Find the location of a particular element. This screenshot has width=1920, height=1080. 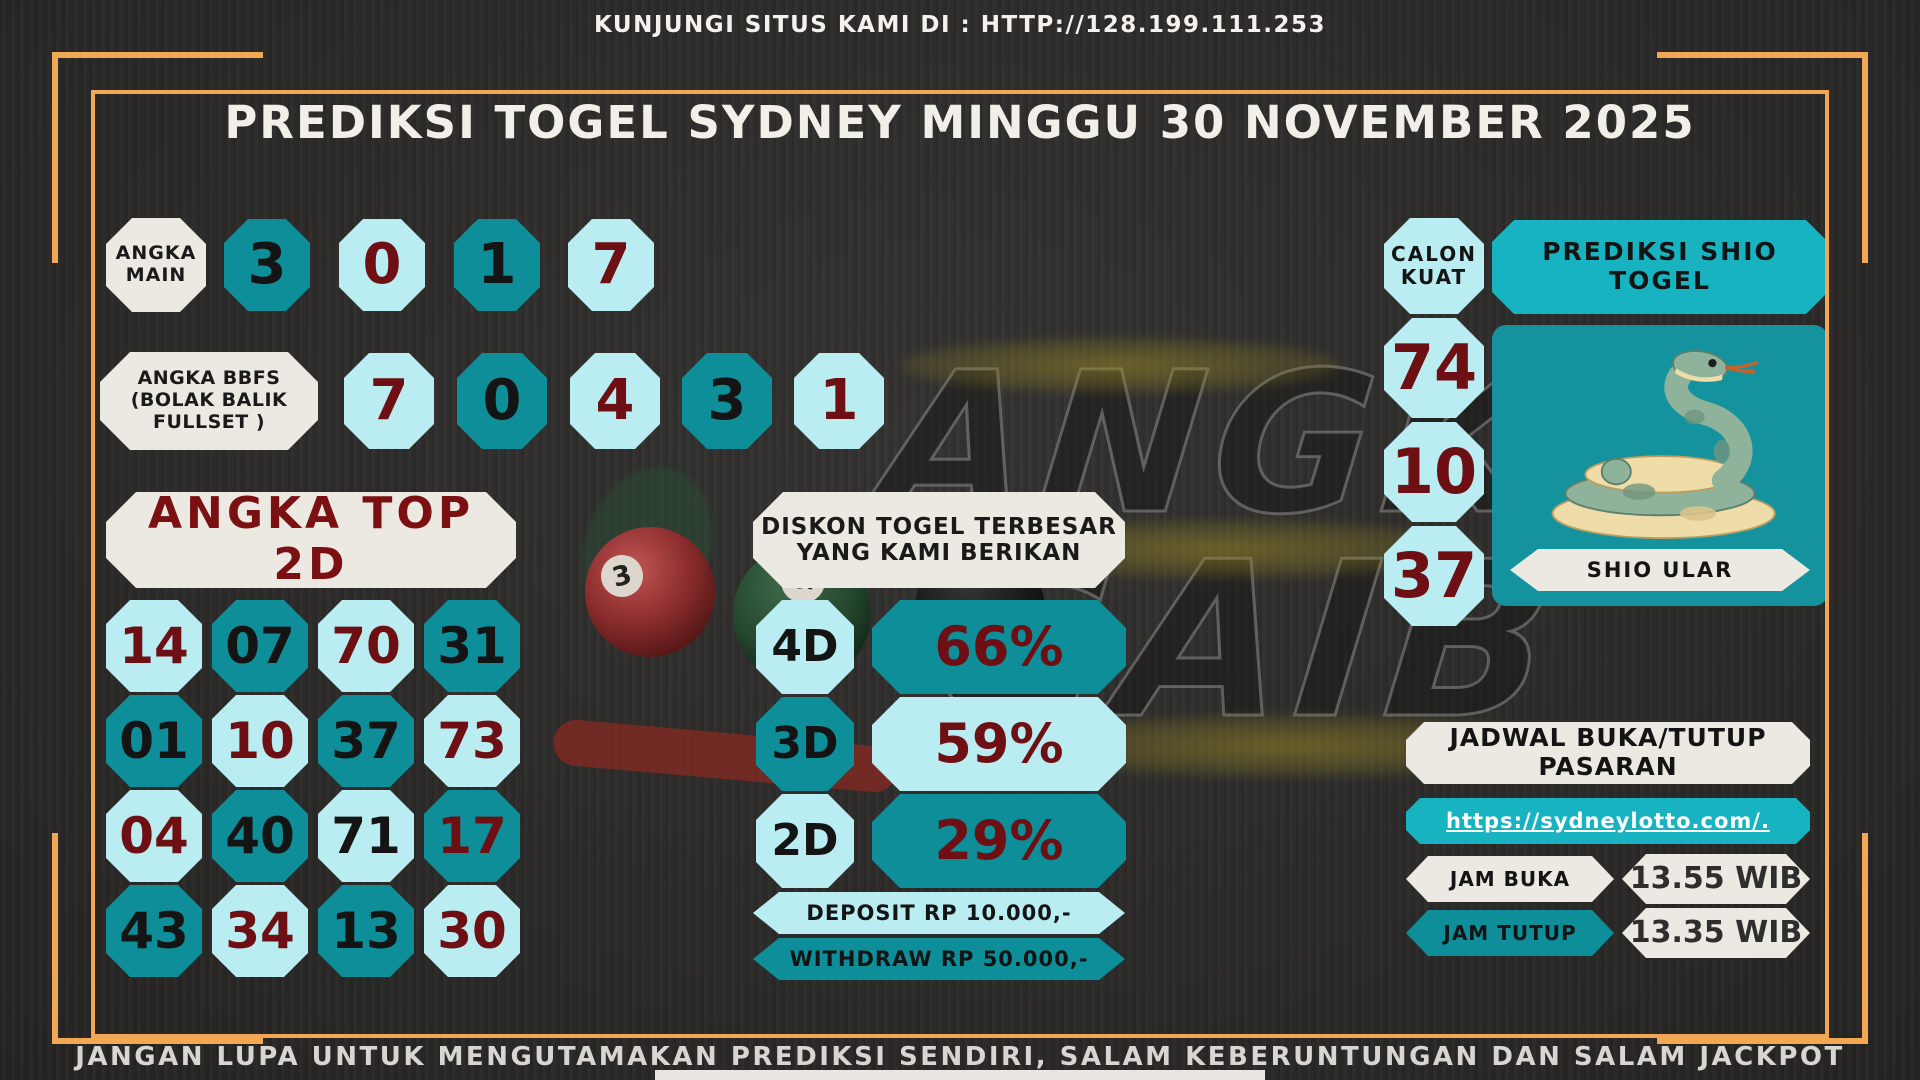

jam-buka-time: 13.55 WIB is located at coordinates (1716, 879).